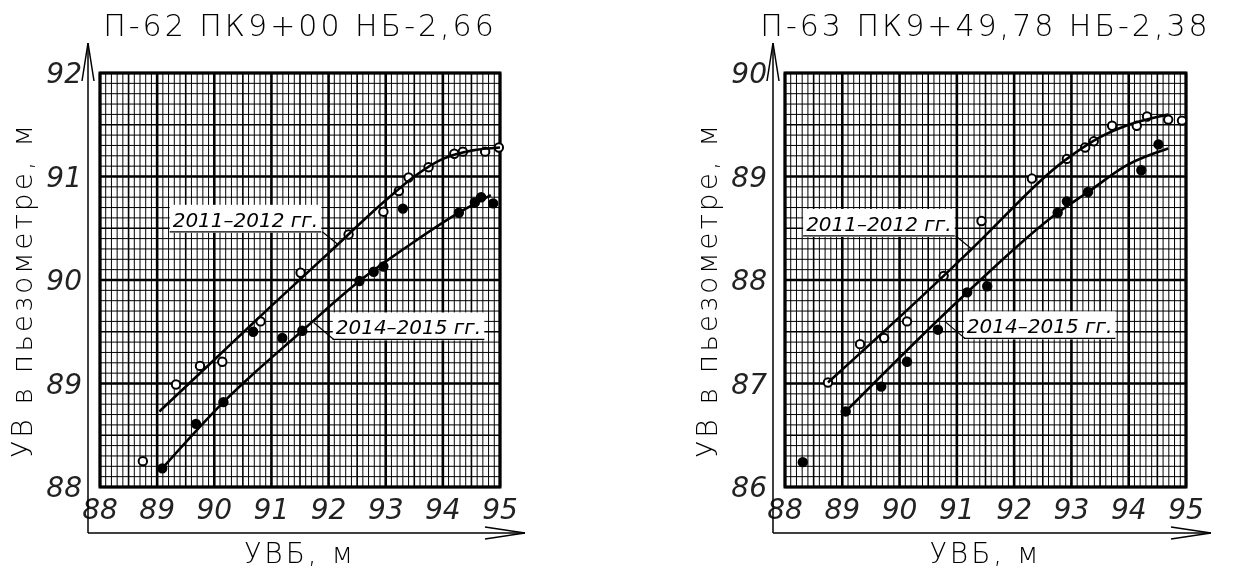 Image resolution: width=1242 pixels, height=570 pixels. Describe the element at coordinates (985, 25) in the screenshot. I see `chart-title: П-63 ПК9+49,78 НБ-2,38` at that location.